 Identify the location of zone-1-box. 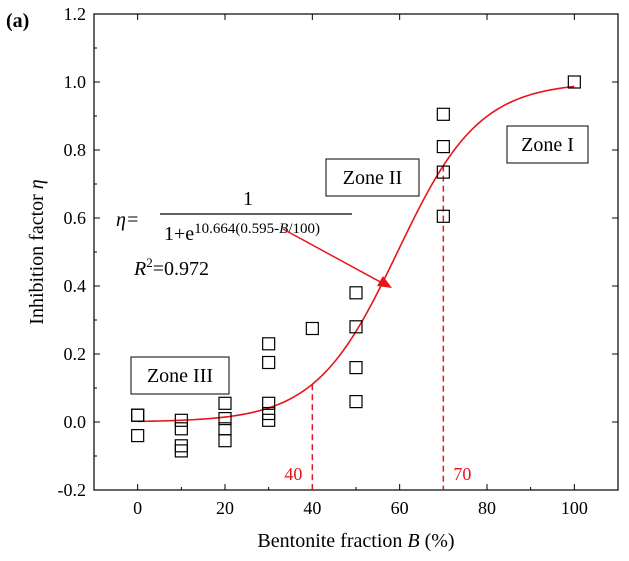
(547, 144).